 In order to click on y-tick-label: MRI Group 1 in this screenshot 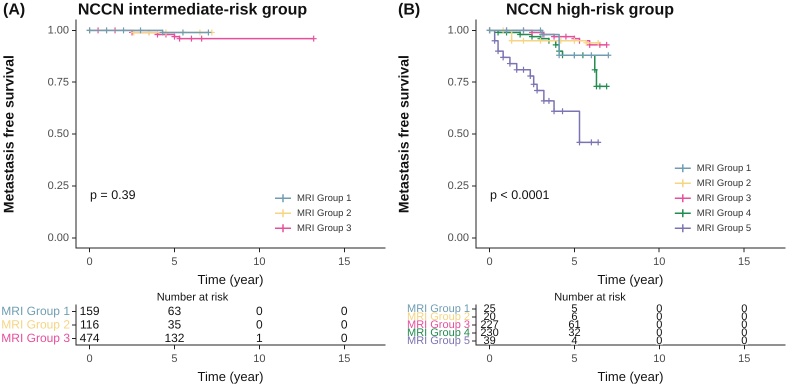, I will do `click(35, 311)`.